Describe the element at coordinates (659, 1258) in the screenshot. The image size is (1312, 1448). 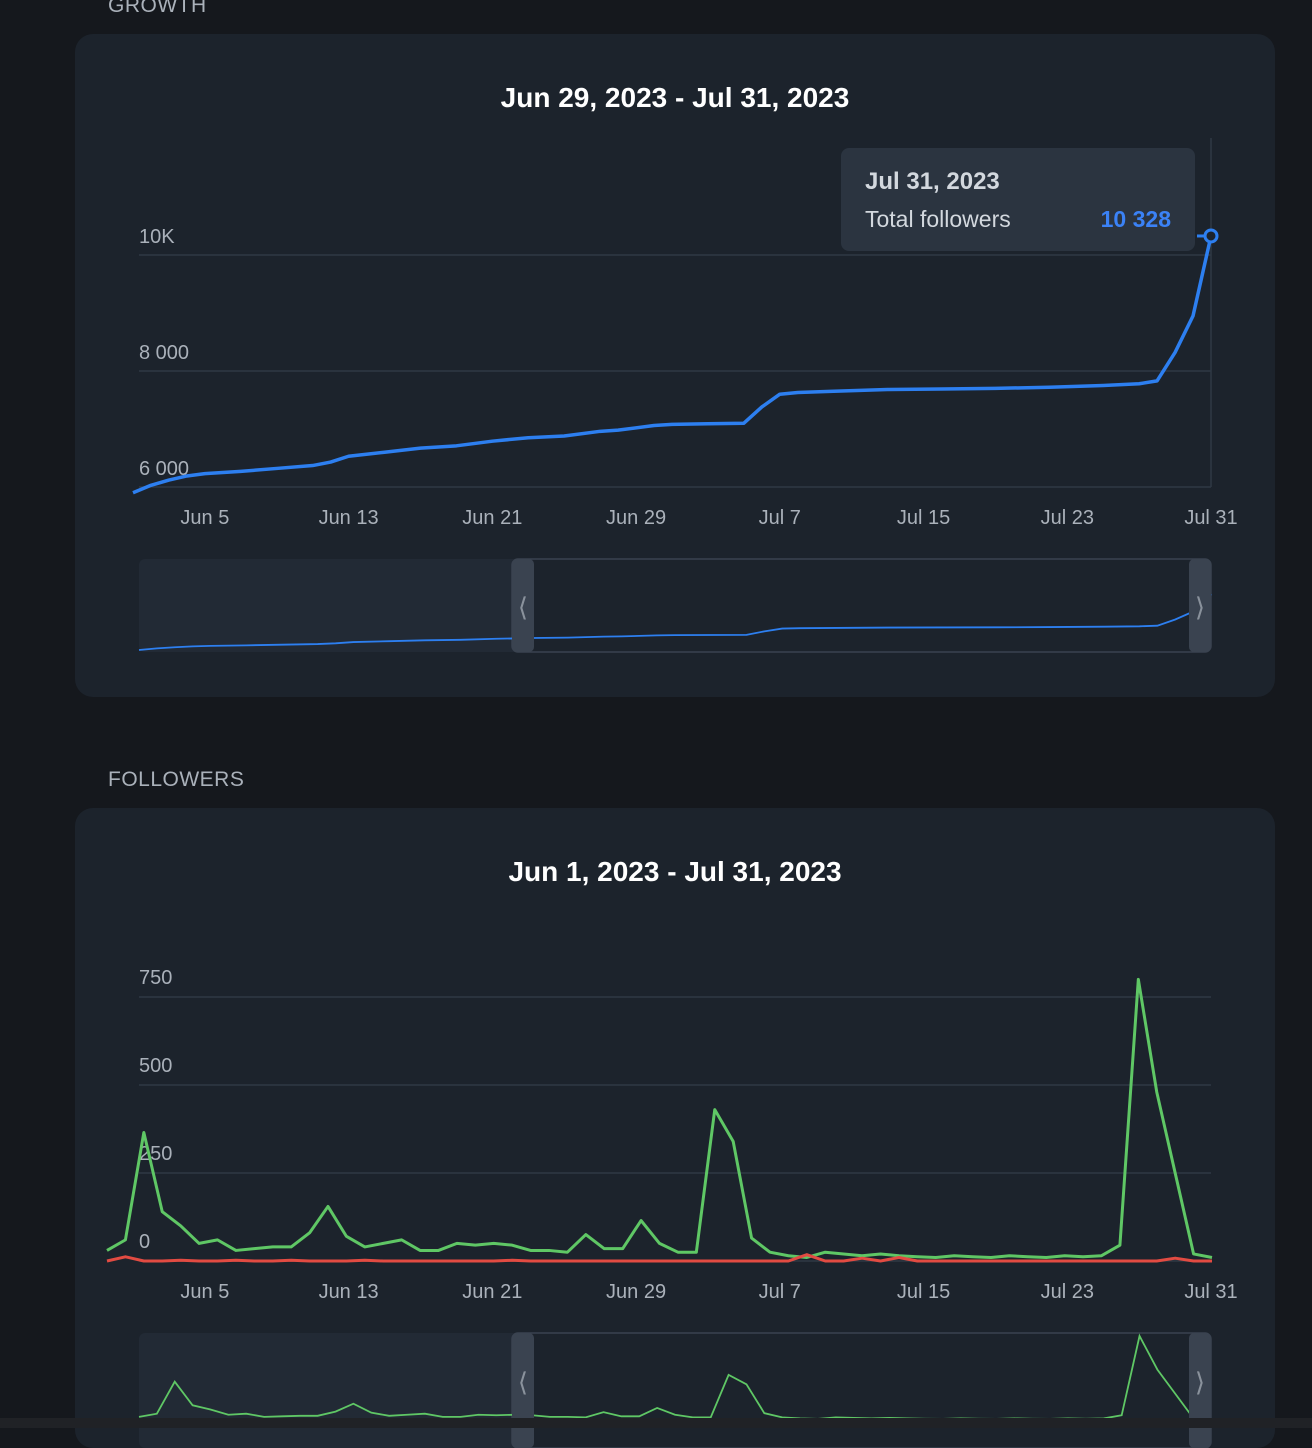
I see `lost-followers-line` at that location.